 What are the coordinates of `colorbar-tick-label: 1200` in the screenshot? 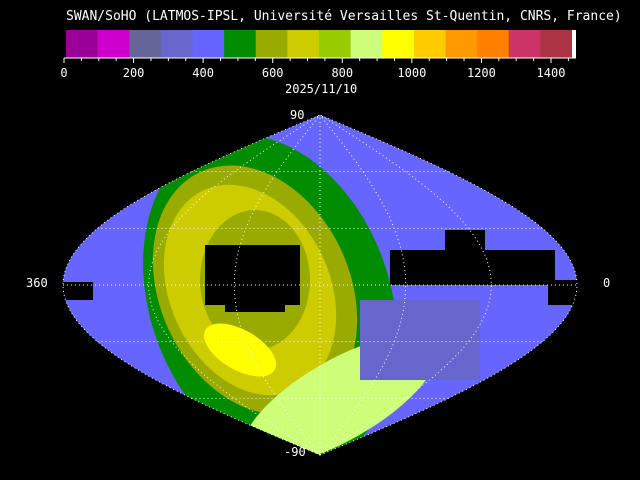 It's located at (481, 73).